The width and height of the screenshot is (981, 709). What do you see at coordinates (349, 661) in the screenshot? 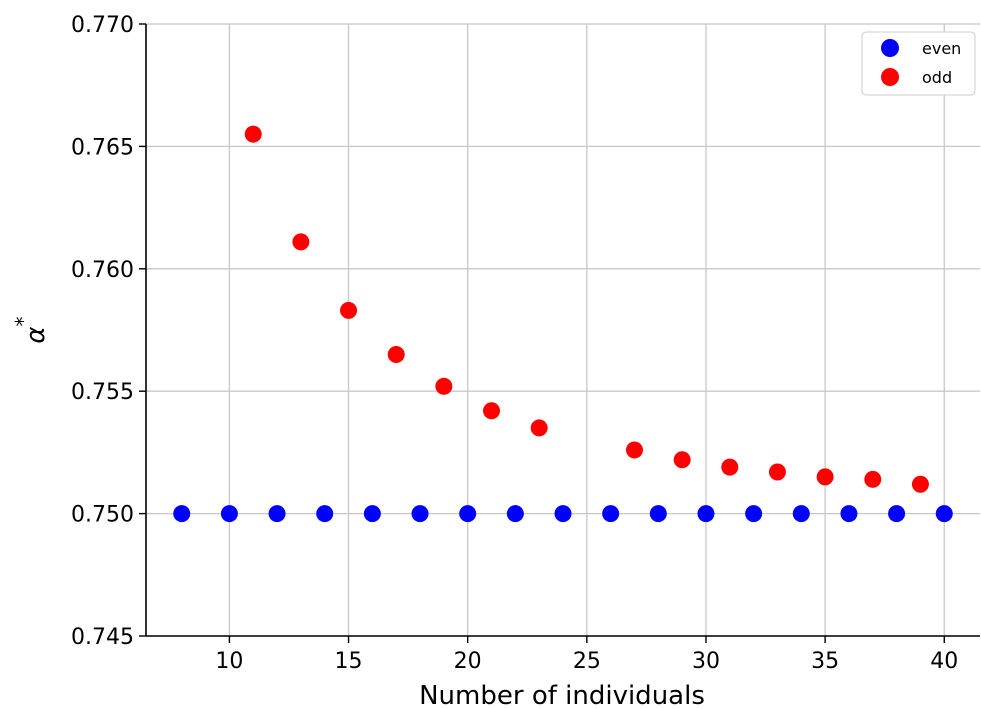
I see `x-tick-label: 15` at bounding box center [349, 661].